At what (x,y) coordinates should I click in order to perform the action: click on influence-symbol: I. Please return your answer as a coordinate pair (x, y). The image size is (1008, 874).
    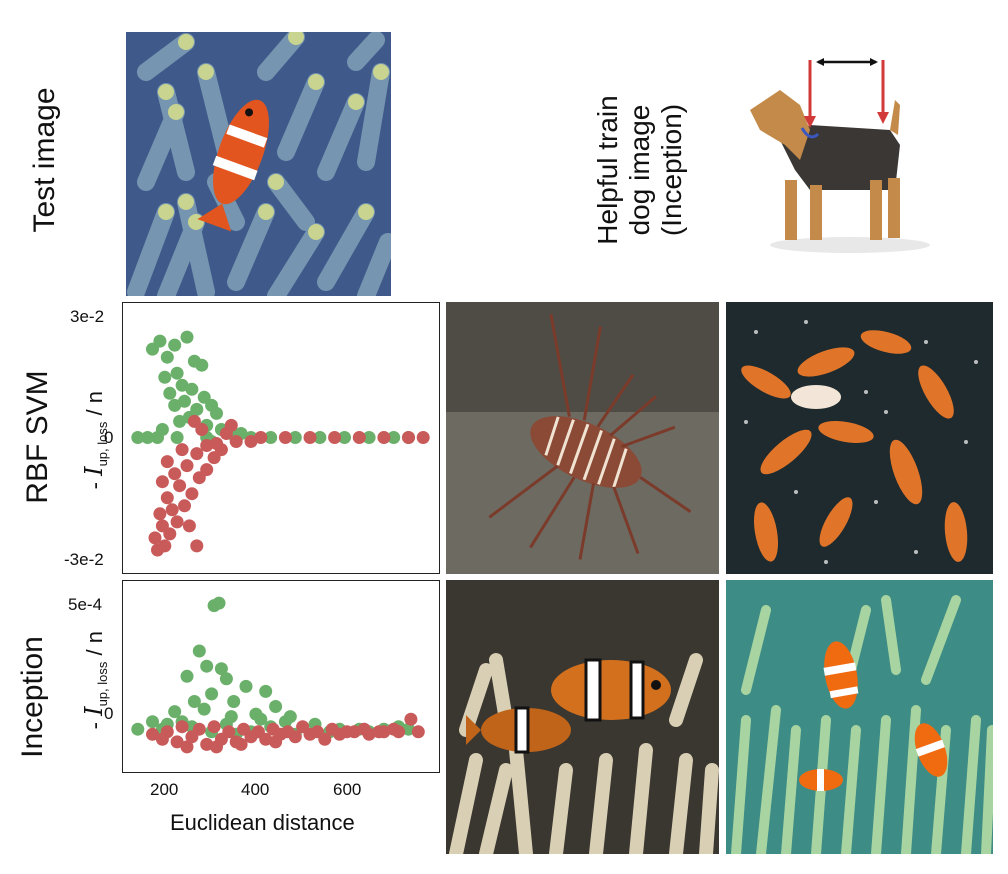
    Looking at the image, I should click on (93, 471).